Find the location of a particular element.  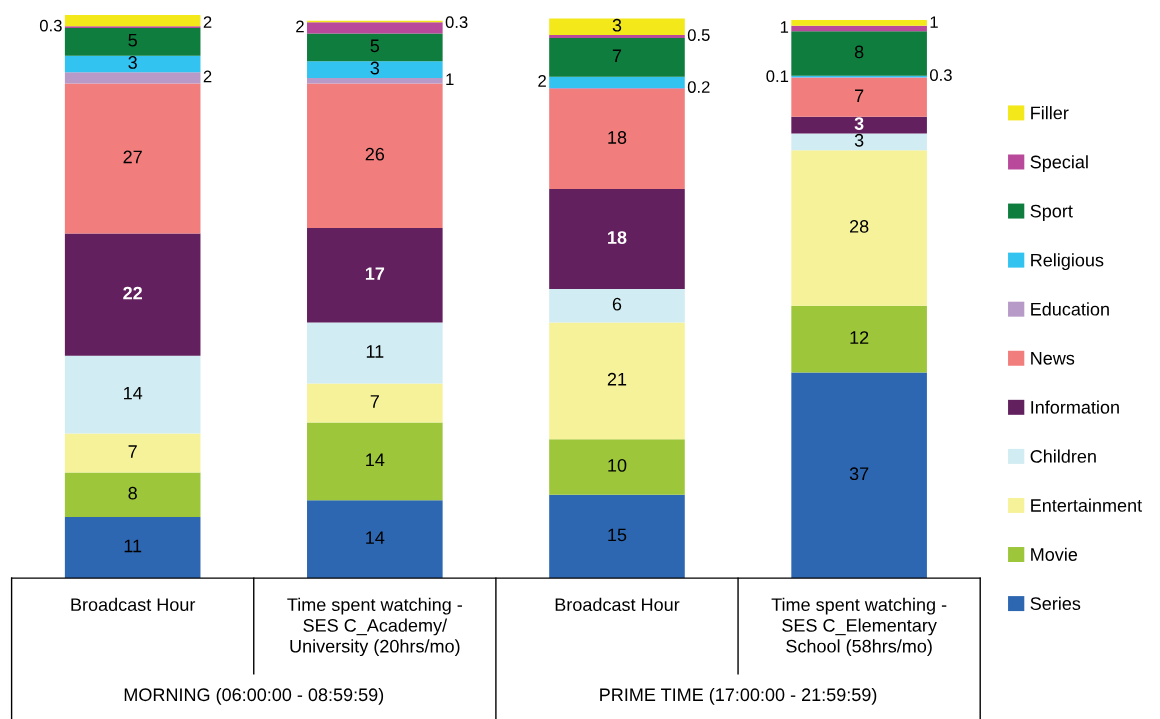

data-label: 6 is located at coordinates (617, 304).